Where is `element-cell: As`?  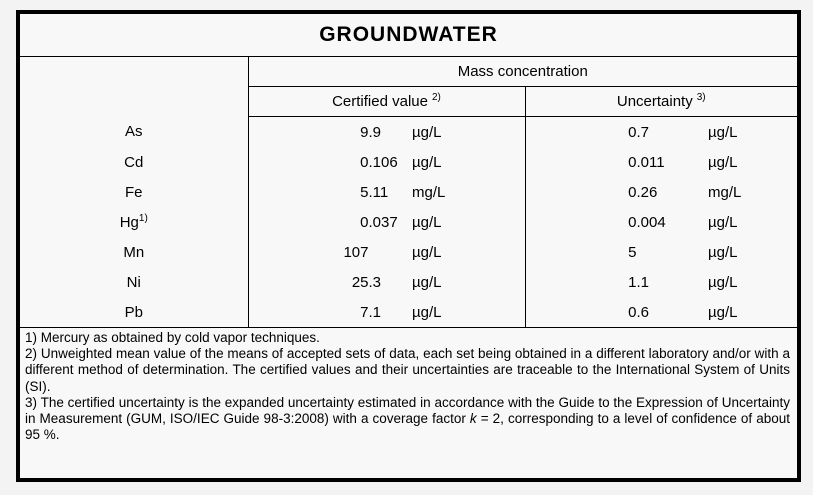
element-cell: As is located at coordinates (134, 131).